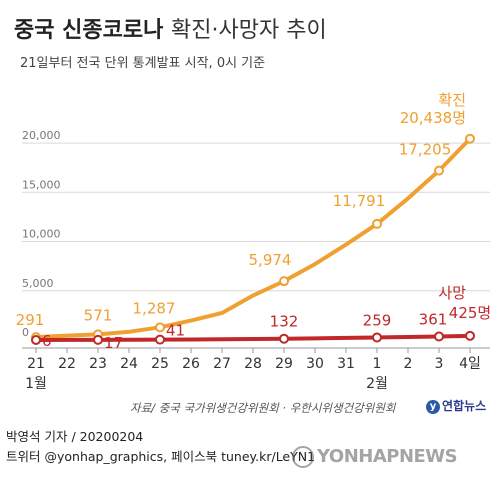 The height and width of the screenshot is (488, 500). Describe the element at coordinates (433, 406) in the screenshot. I see `yonhap-logo-icon: y` at that location.